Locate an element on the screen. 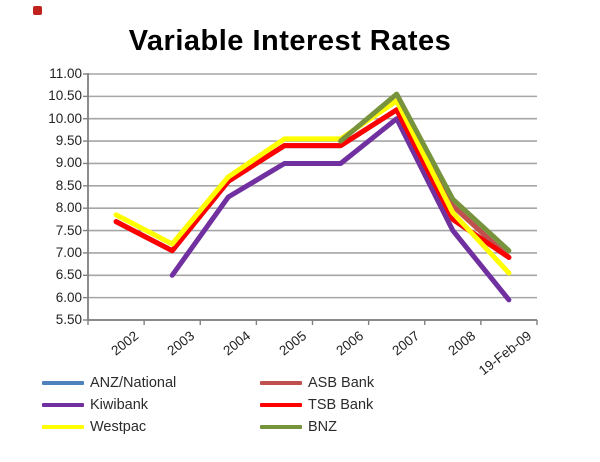 The width and height of the screenshot is (600, 462). legend-swatch-asb-bank is located at coordinates (281, 383).